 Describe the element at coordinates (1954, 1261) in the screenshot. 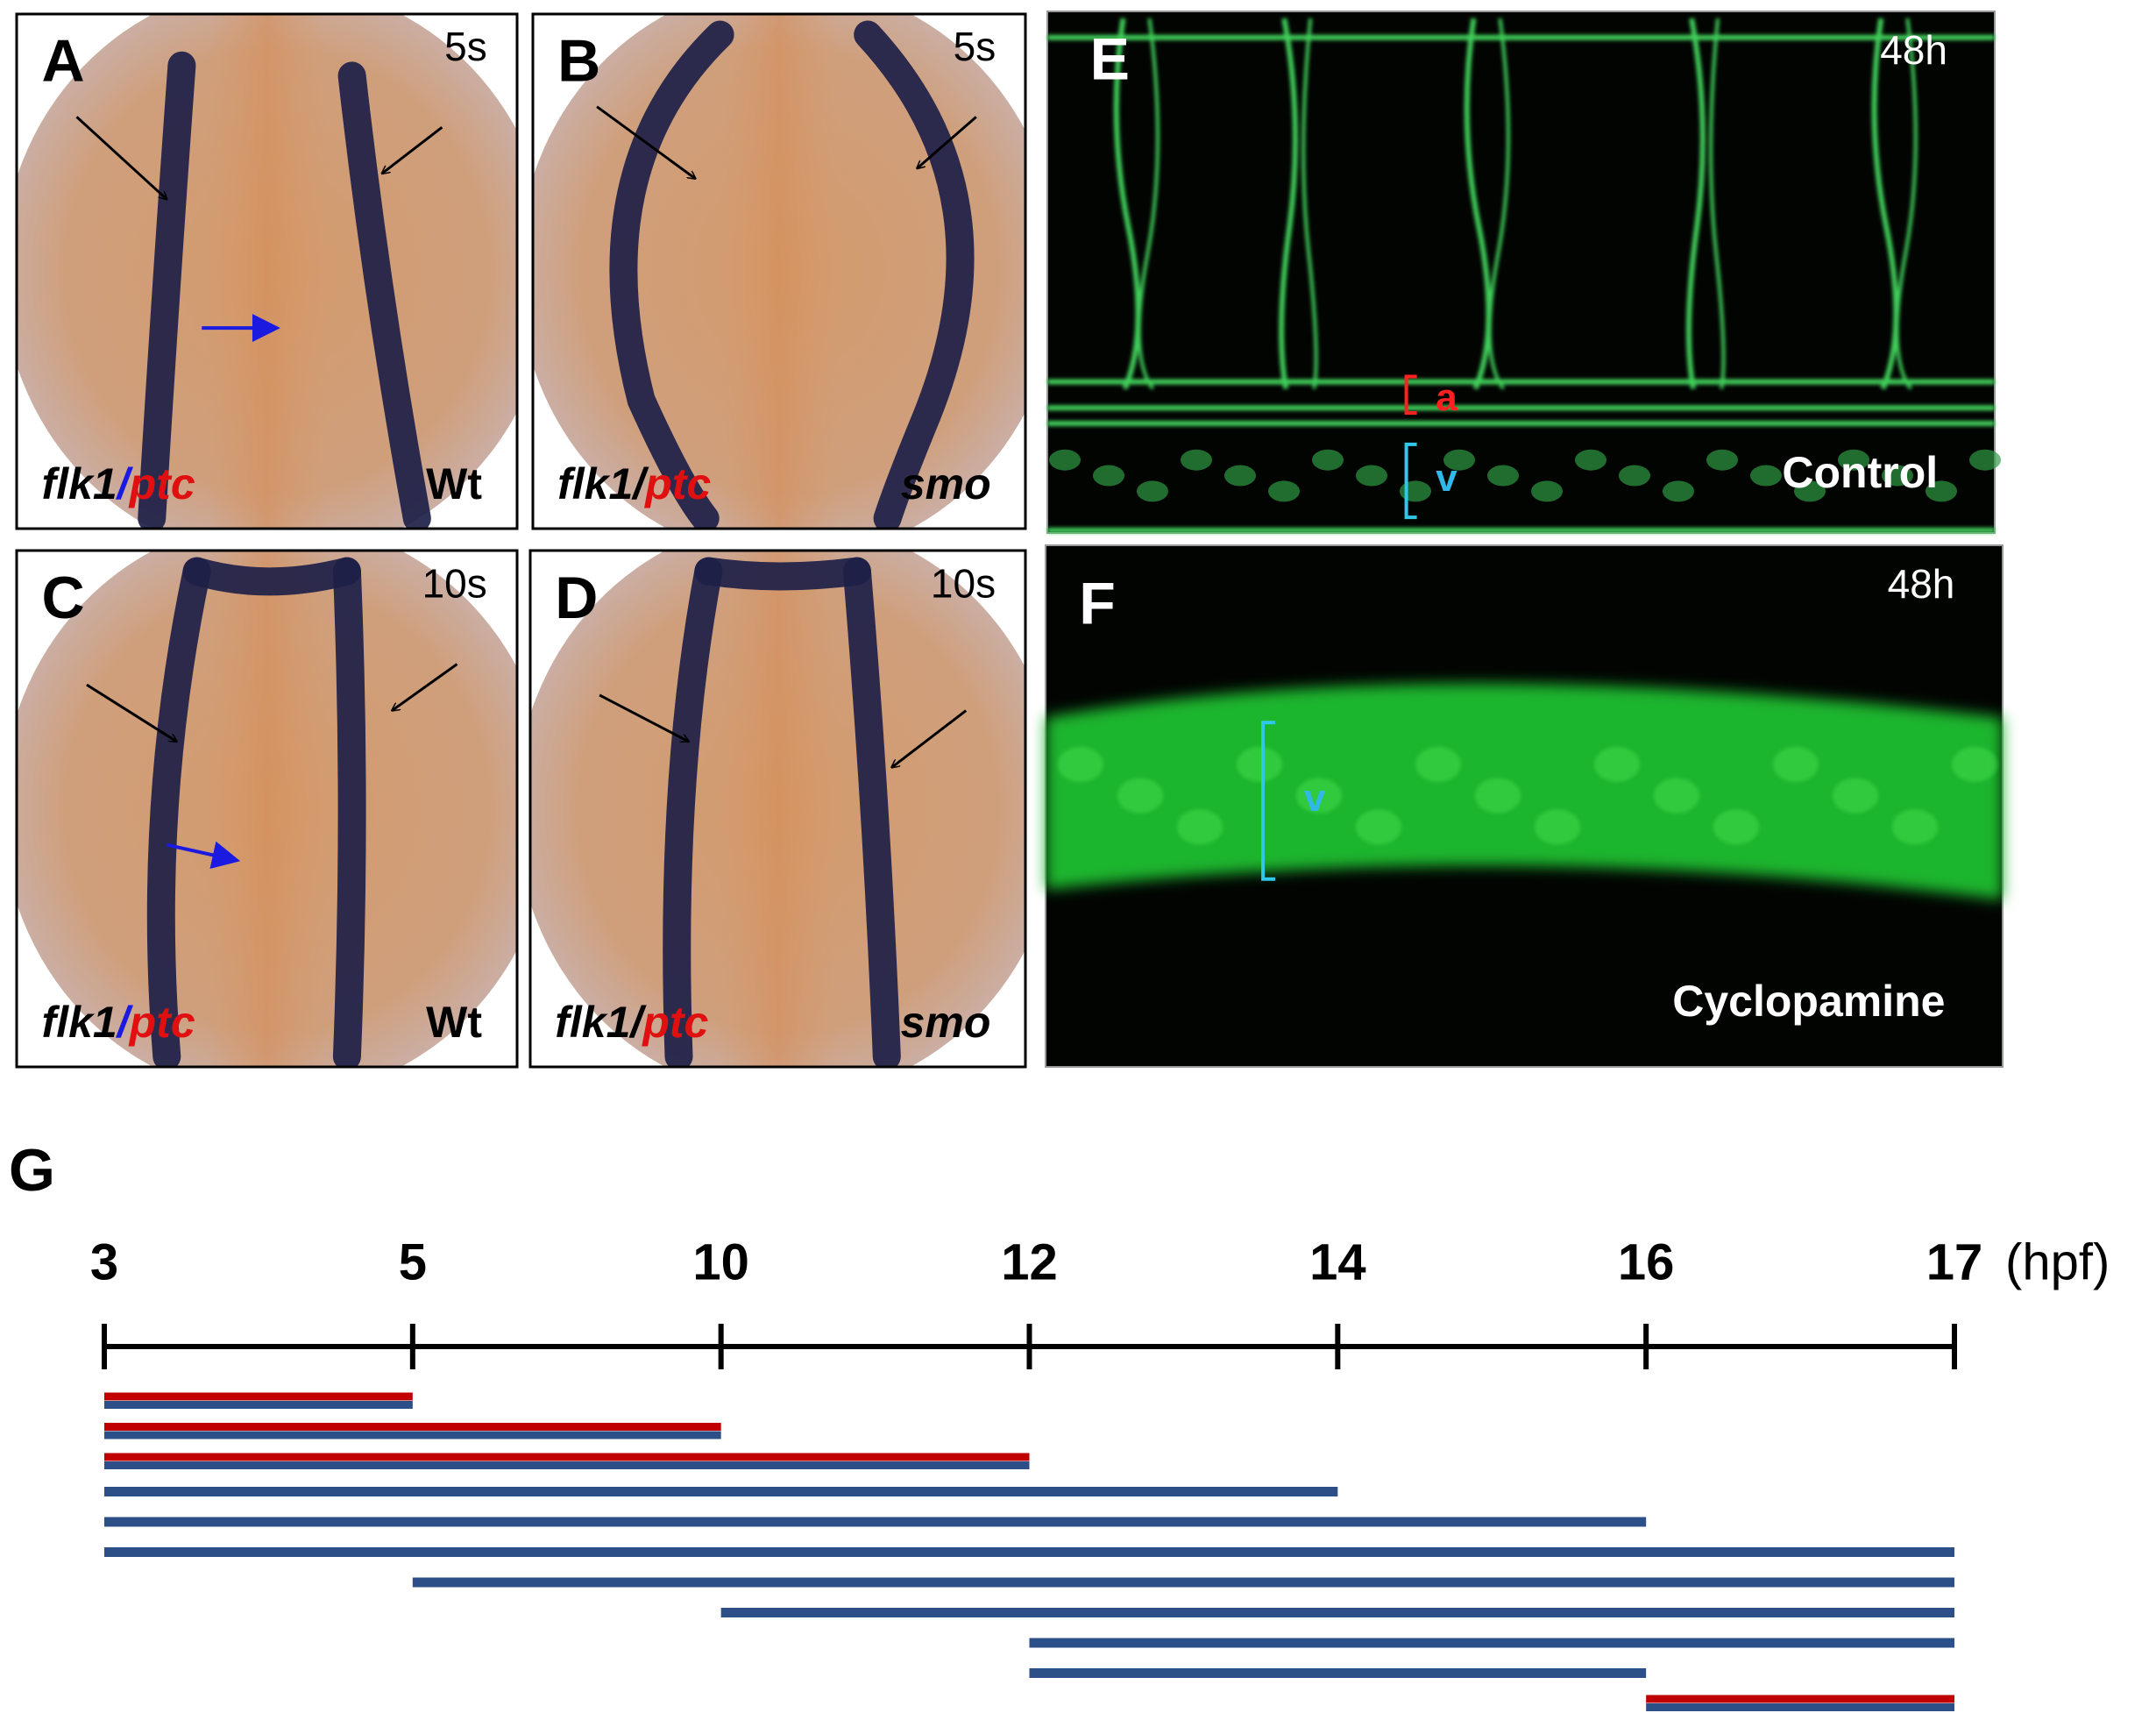

I see `tick-label: 17` at that location.